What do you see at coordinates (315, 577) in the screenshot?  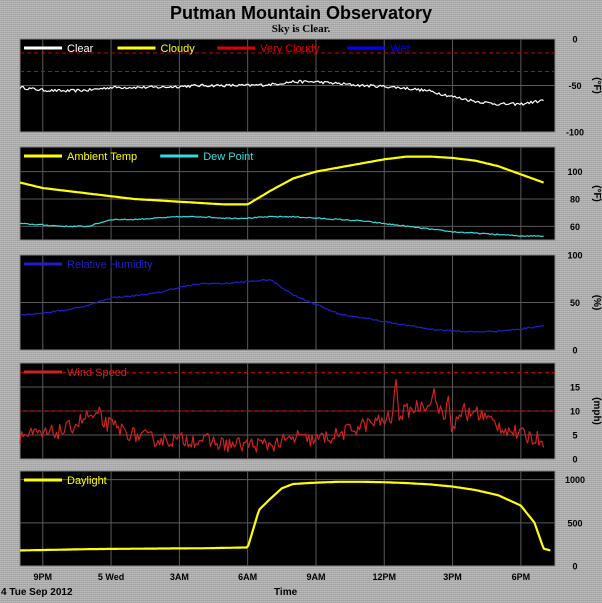 I see `x-tick-label: 9AM` at bounding box center [315, 577].